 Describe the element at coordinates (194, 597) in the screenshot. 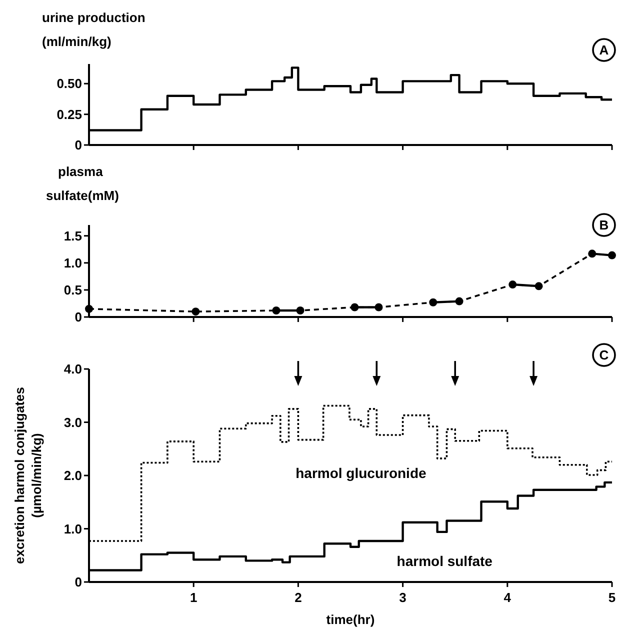

I see `x-tick-label: 1` at that location.